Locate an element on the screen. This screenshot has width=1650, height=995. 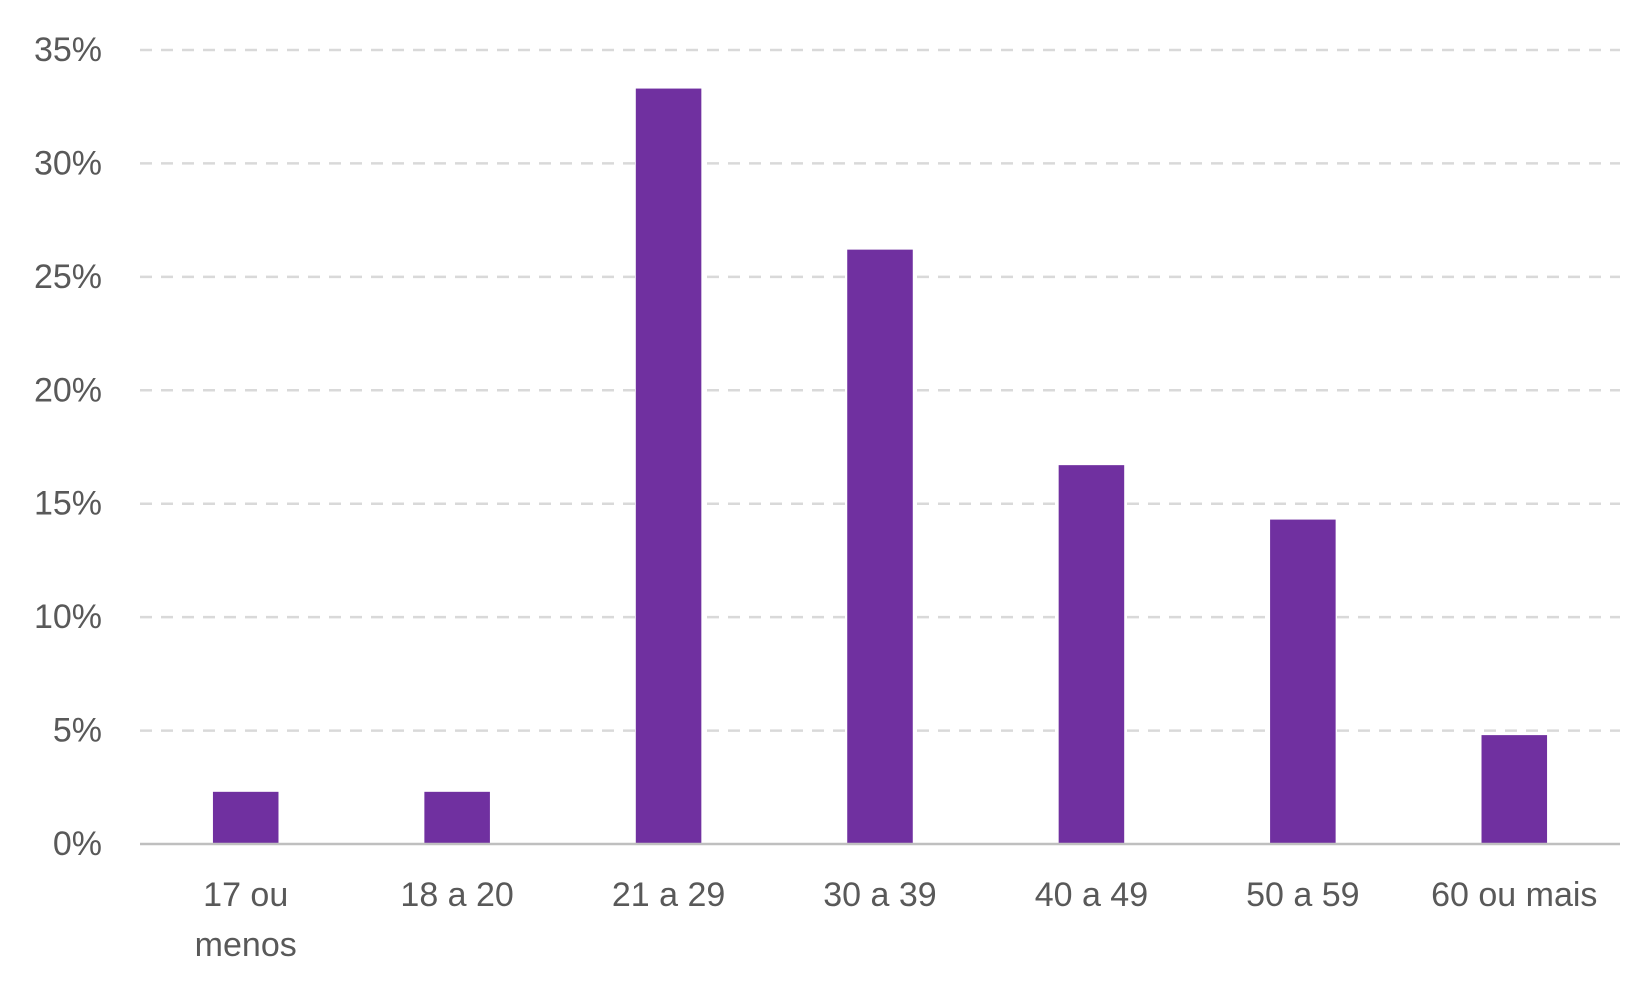
x-tick-label: 30 a 39 is located at coordinates (879, 895).